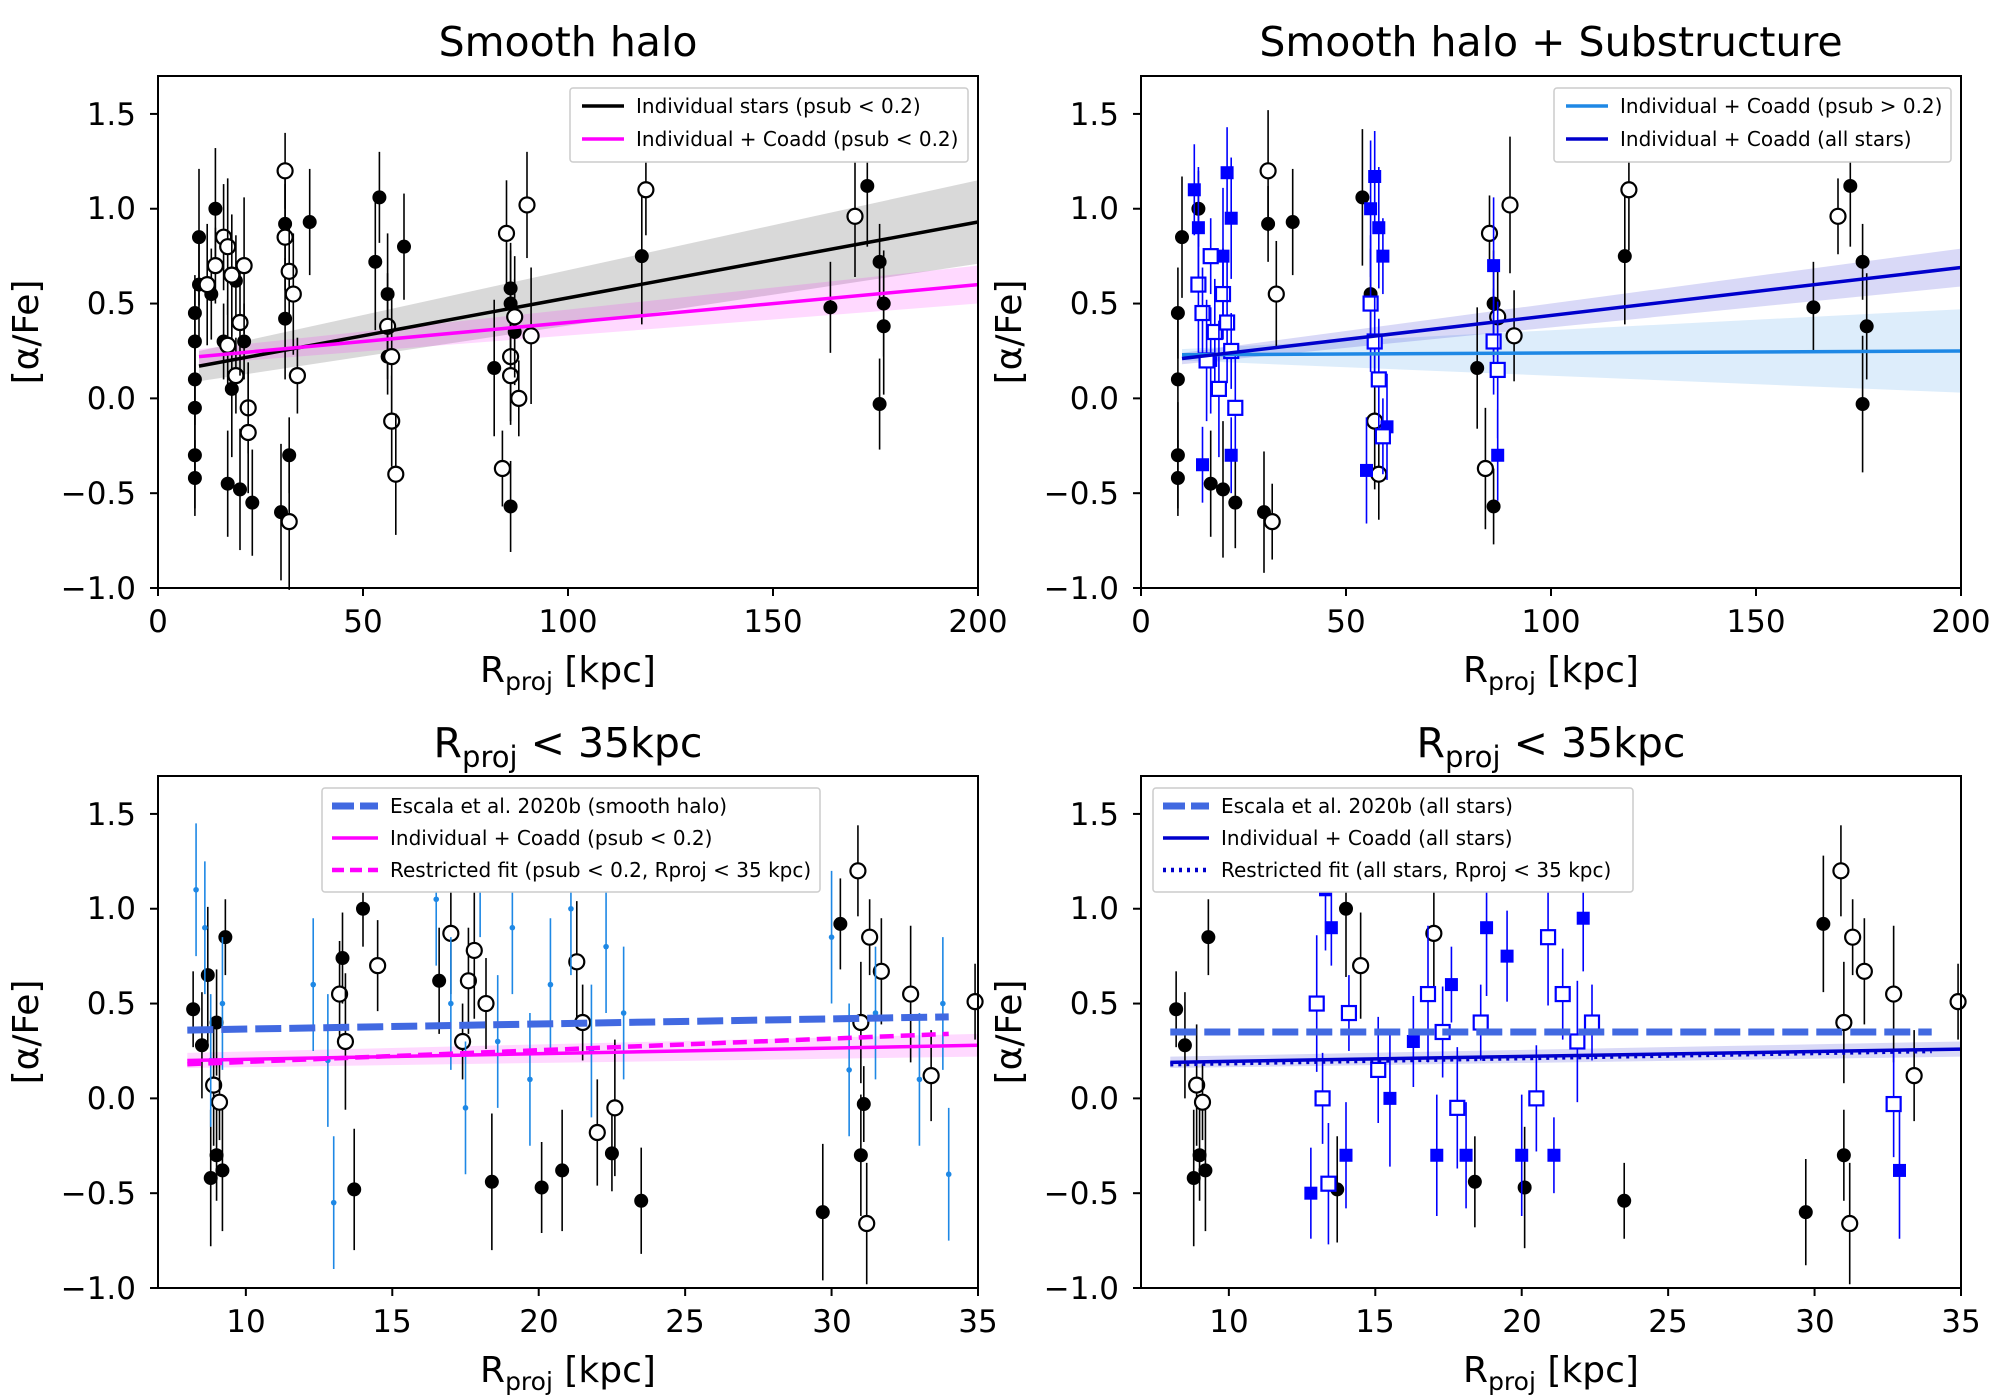  Describe the element at coordinates (1667, 1322) in the screenshot. I see `x-tick-label: 25` at that location.